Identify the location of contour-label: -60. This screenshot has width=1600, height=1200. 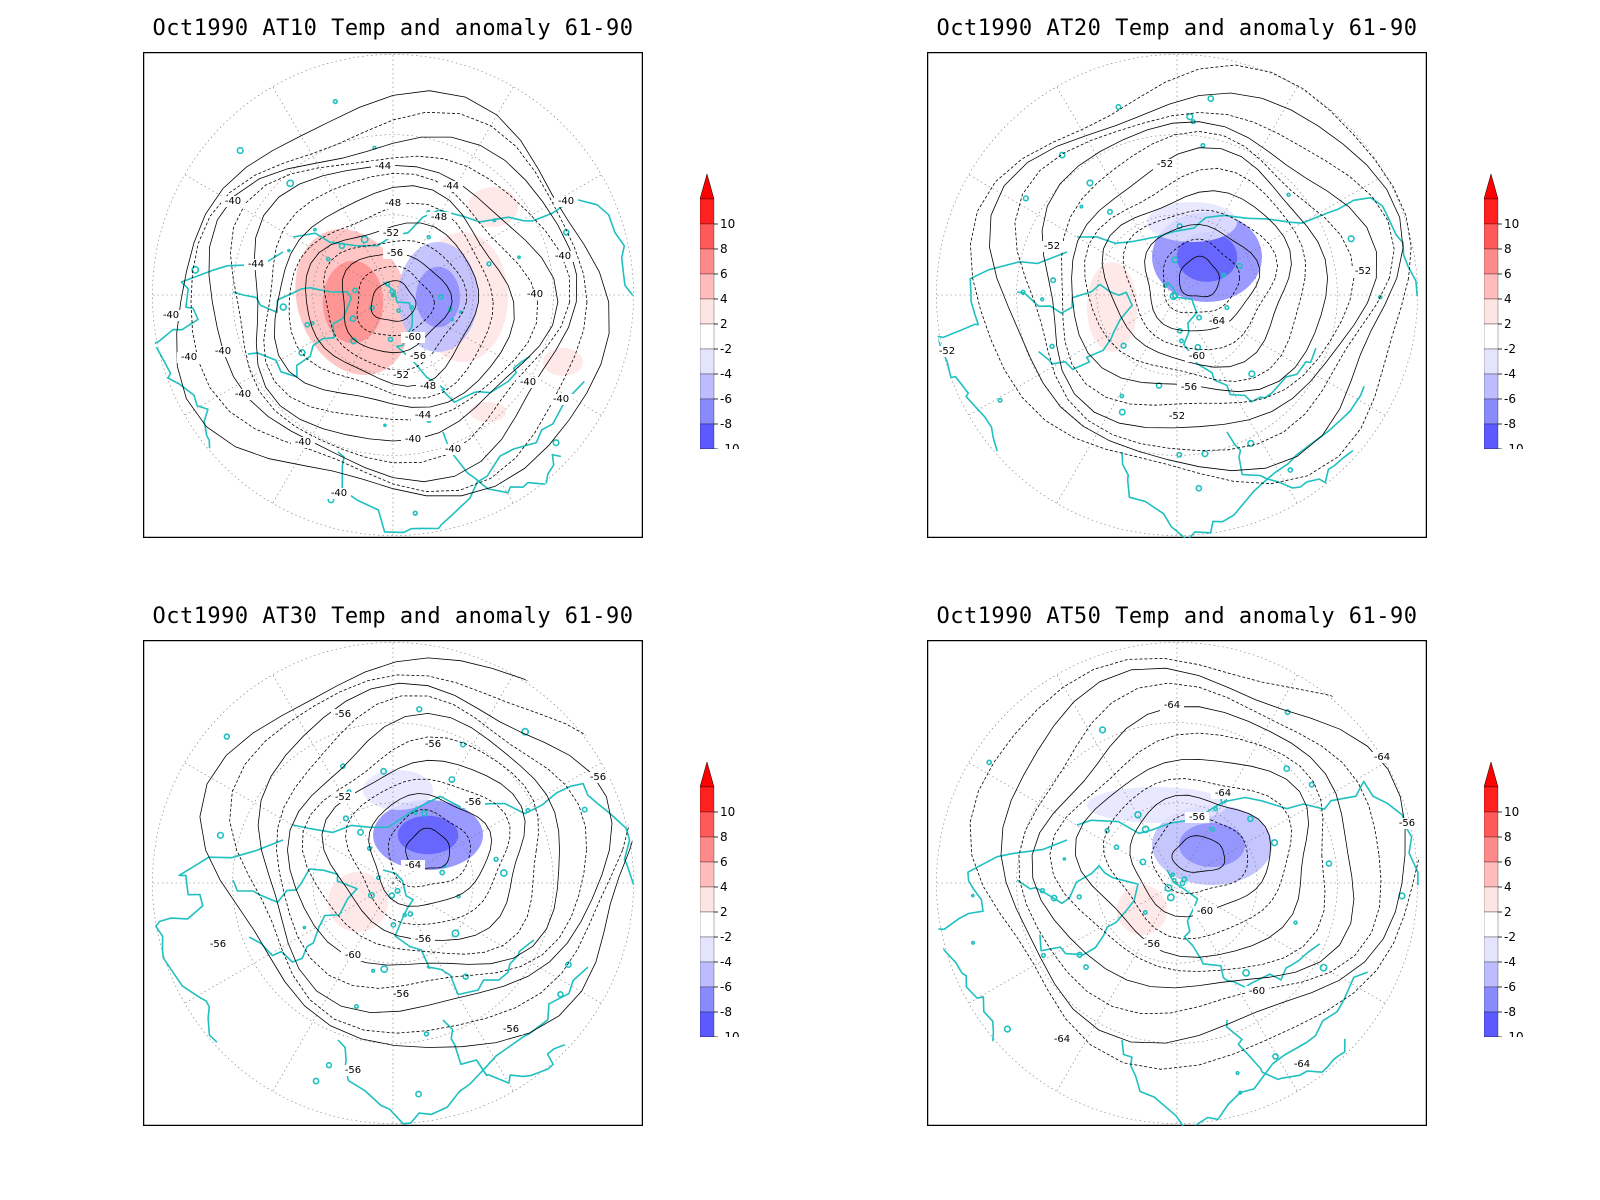
(1197, 356).